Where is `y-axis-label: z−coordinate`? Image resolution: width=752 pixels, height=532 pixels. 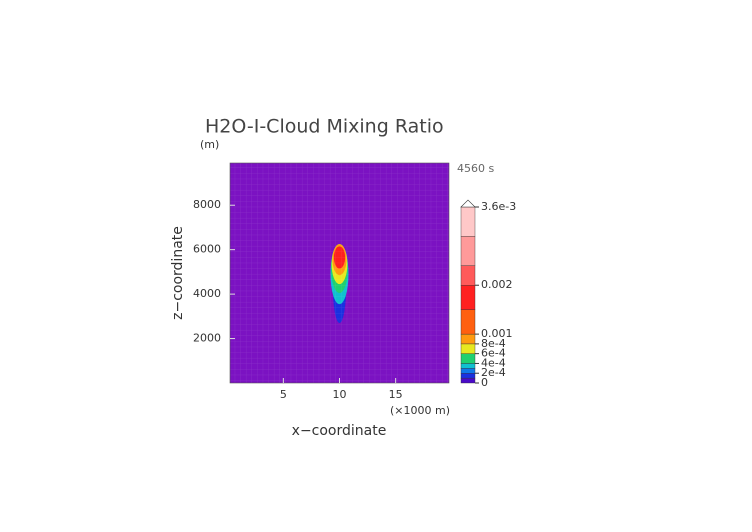
y-axis-label: z−coordinate is located at coordinates (178, 273).